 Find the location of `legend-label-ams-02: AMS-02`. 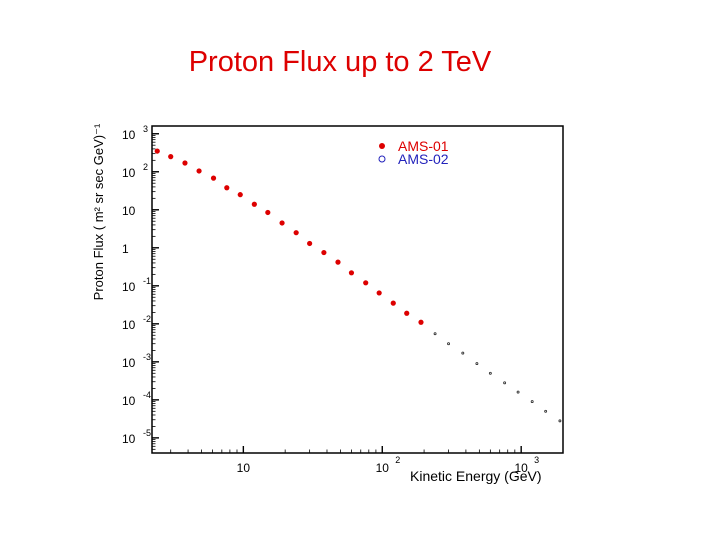

legend-label-ams-02: AMS-02 is located at coordinates (423, 159).